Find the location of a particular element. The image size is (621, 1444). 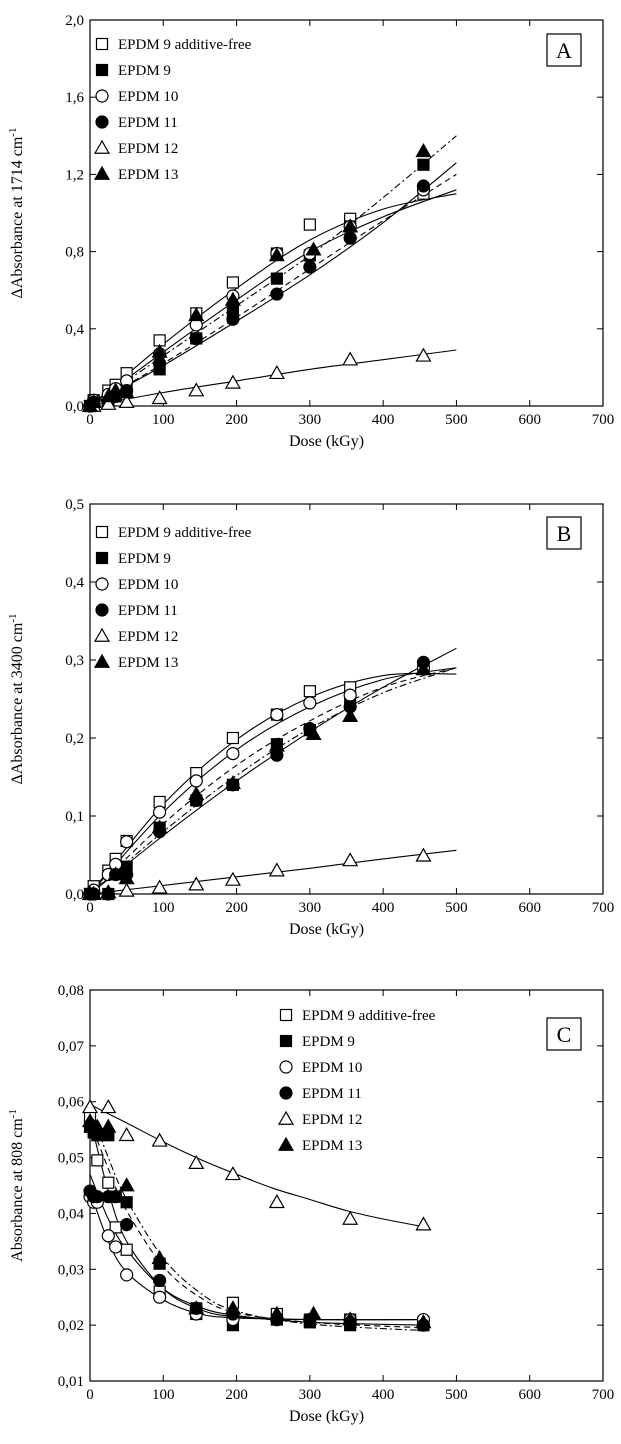

x-tick-label: 500 is located at coordinates (456, 908).